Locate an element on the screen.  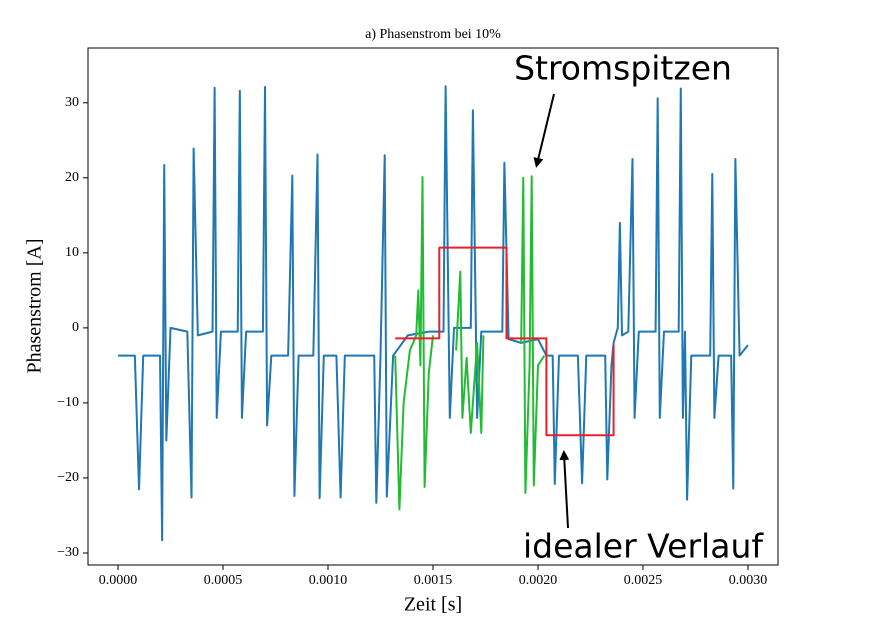
y-tick-label: 0 is located at coordinates (75, 327).